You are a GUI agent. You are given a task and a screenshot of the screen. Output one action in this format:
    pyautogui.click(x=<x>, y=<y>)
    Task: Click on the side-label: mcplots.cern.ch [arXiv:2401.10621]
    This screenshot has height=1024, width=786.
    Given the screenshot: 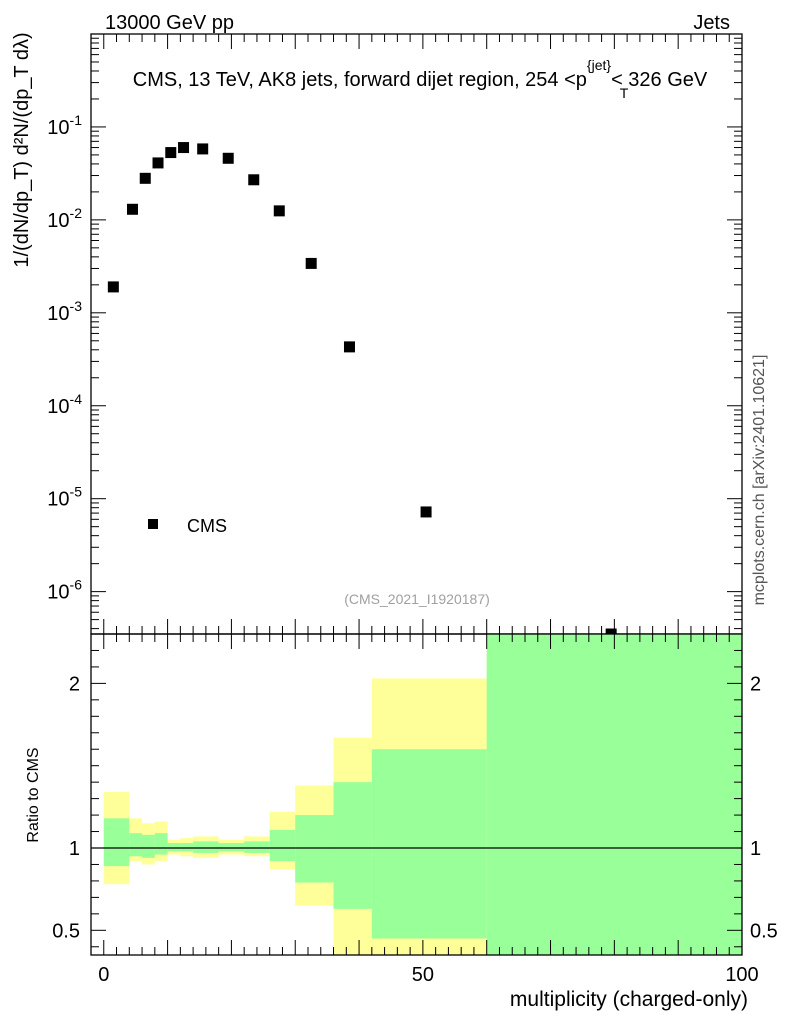 What is the action you would take?
    pyautogui.click(x=759, y=480)
    